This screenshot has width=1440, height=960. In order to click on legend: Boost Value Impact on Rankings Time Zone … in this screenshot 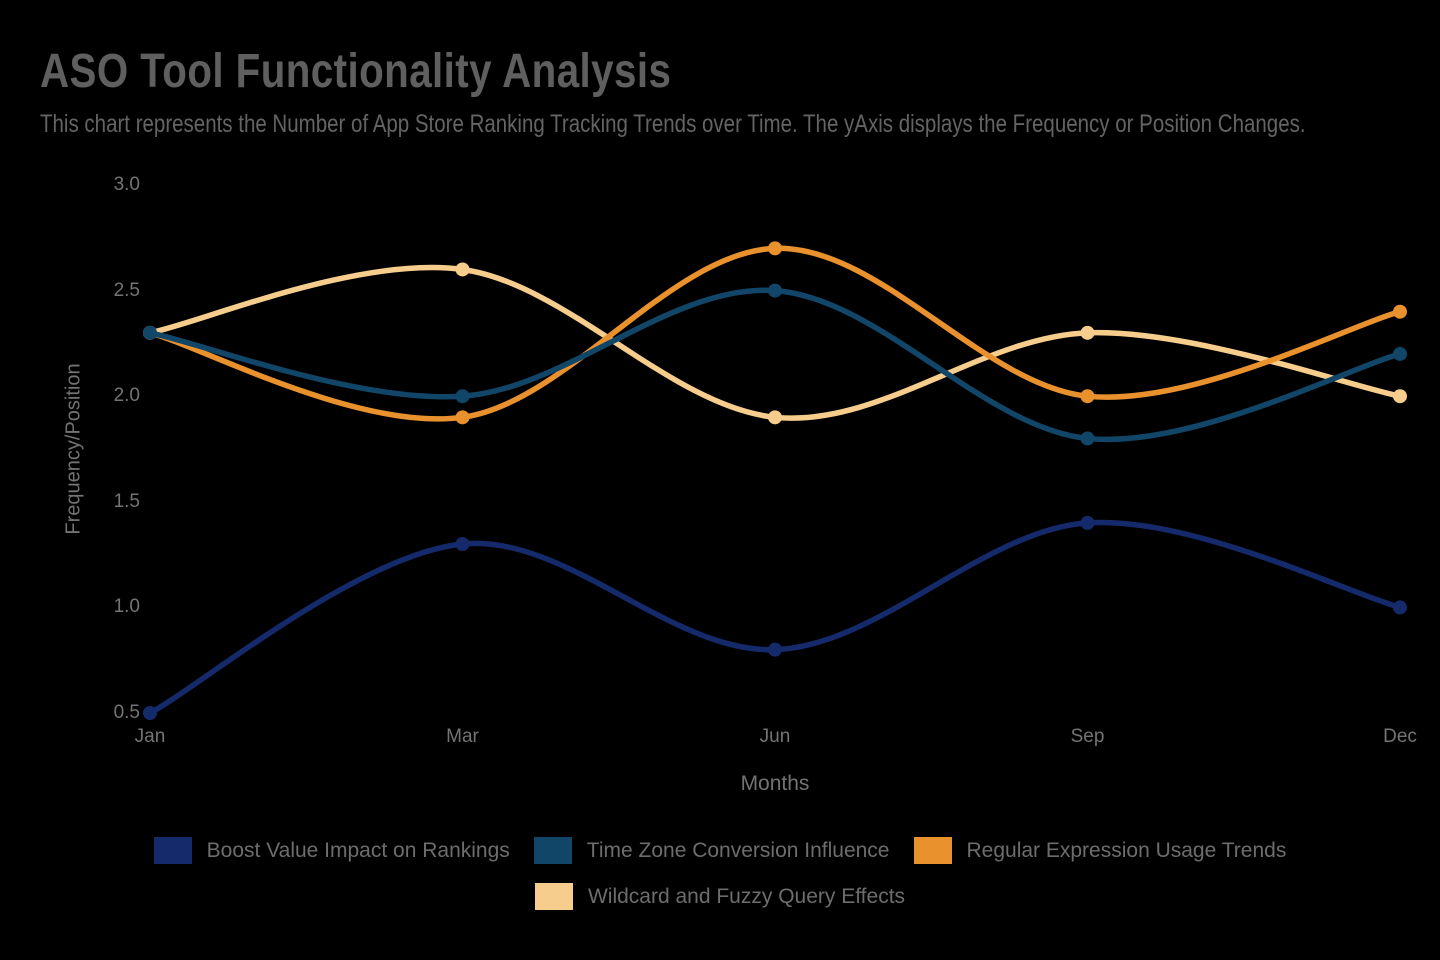, I will do `click(720, 873)`.